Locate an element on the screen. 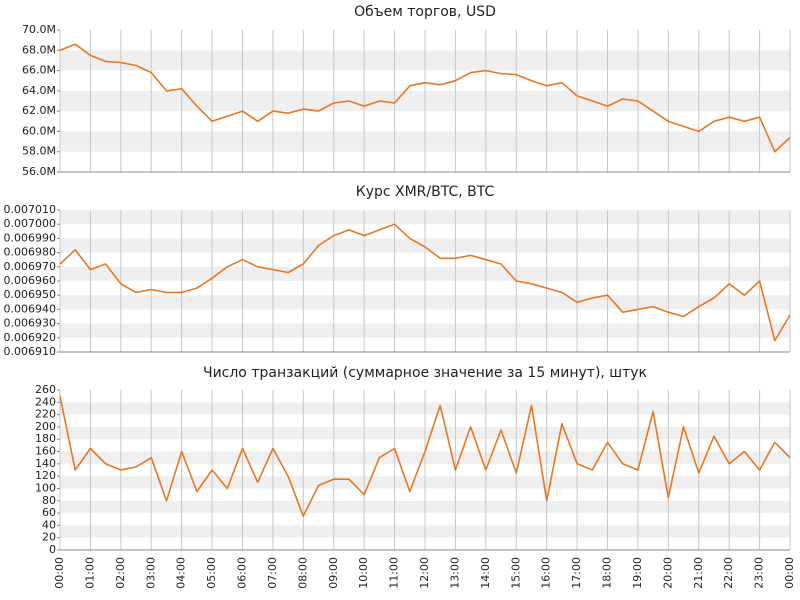 The height and width of the screenshot is (600, 800). y-tick-label: 0.006970 is located at coordinates (30, 266).